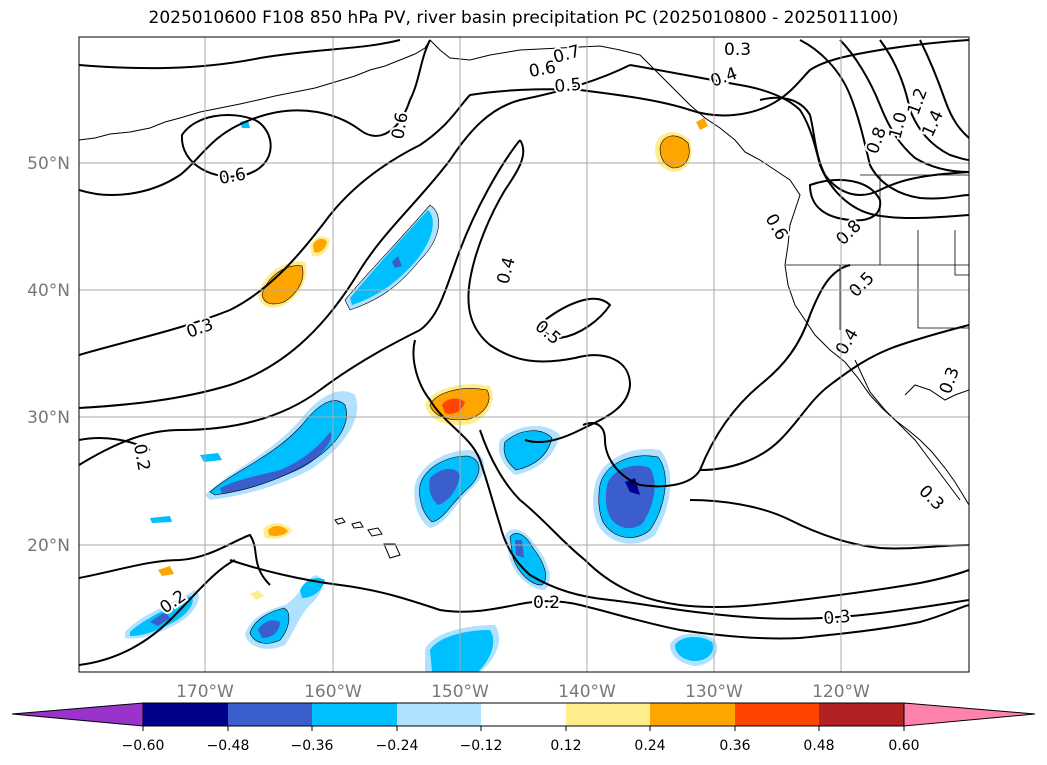 Image resolution: width=1047 pixels, height=765 pixels. What do you see at coordinates (969, 714) in the screenshot?
I see `colorbar-extend-right` at bounding box center [969, 714].